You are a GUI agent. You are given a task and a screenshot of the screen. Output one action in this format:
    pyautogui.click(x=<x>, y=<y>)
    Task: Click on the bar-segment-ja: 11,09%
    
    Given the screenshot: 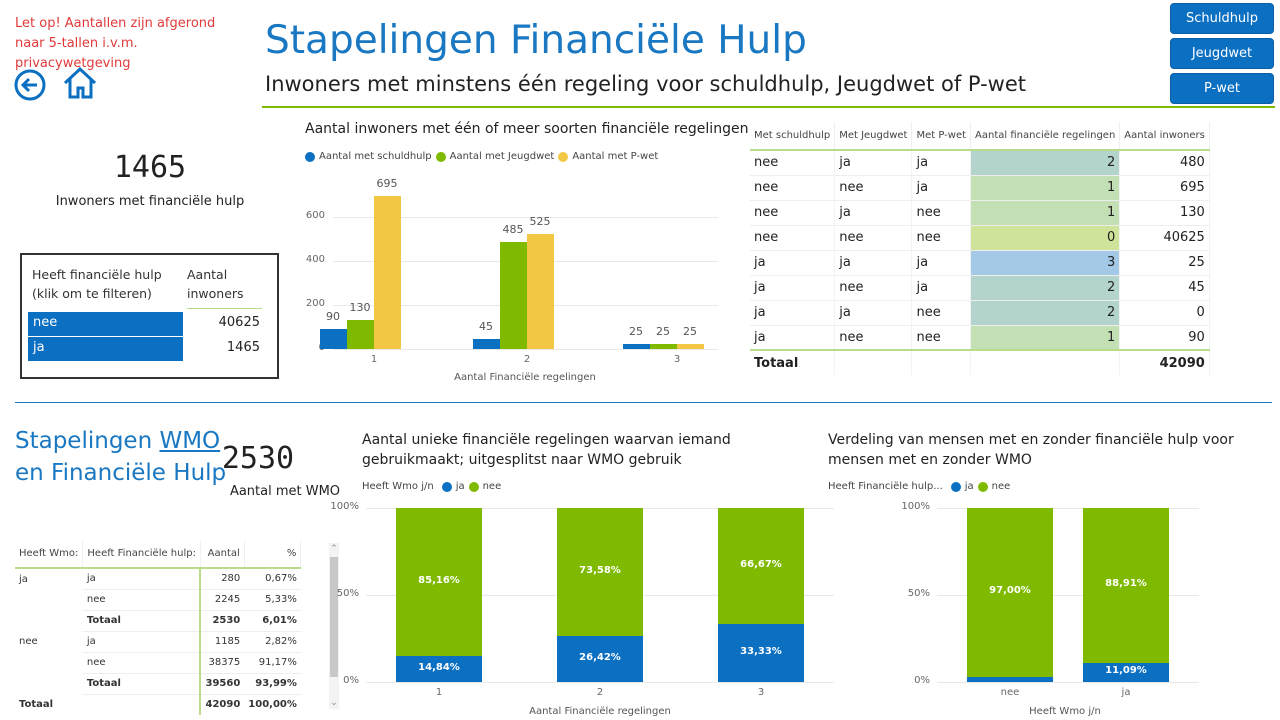 What is the action you would take?
    pyautogui.click(x=1126, y=672)
    